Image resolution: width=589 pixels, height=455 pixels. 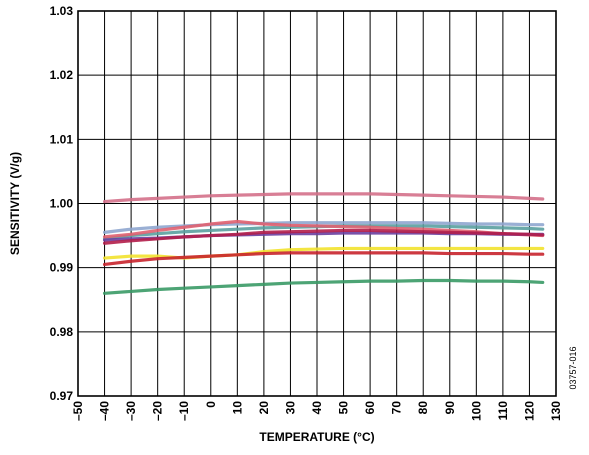 What do you see at coordinates (317, 408) in the screenshot?
I see `x-tick-label: 40` at bounding box center [317, 408].